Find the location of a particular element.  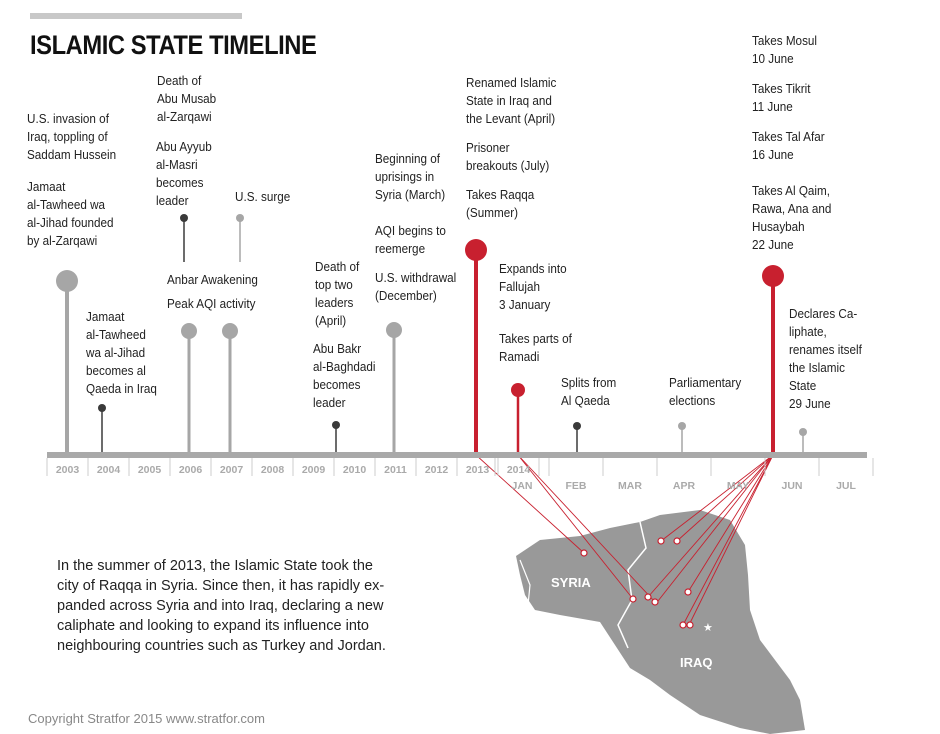

map-city-markers is located at coordinates (637, 583).